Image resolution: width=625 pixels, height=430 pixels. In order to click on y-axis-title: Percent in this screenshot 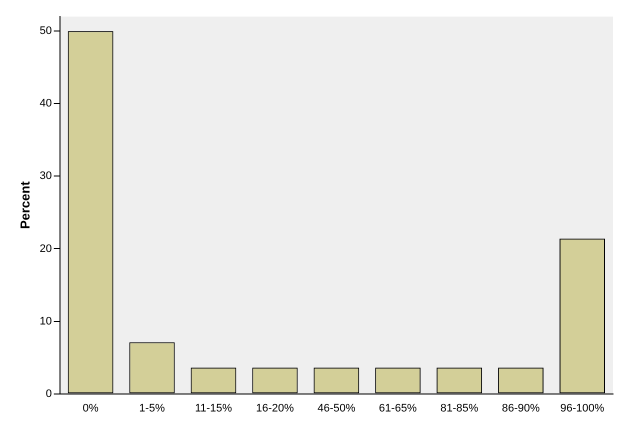, I will do `click(24, 205)`.